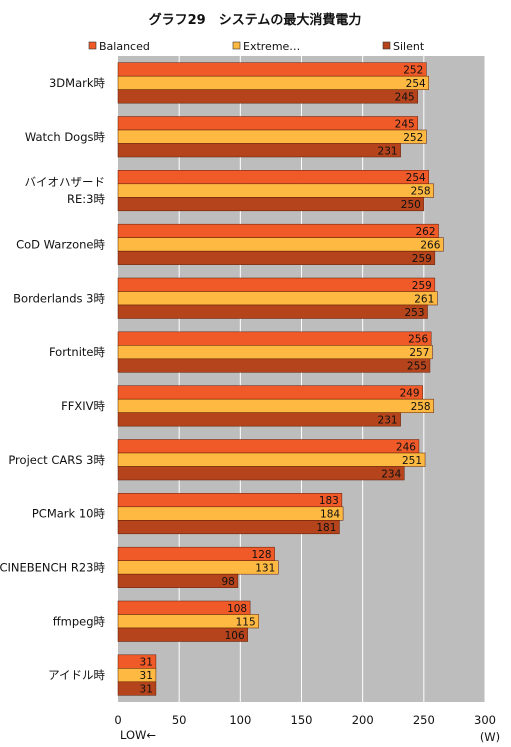 Image resolution: width=511 pixels, height=747 pixels. I want to click on category-label-5-0: Fortnite時, so click(77, 352).